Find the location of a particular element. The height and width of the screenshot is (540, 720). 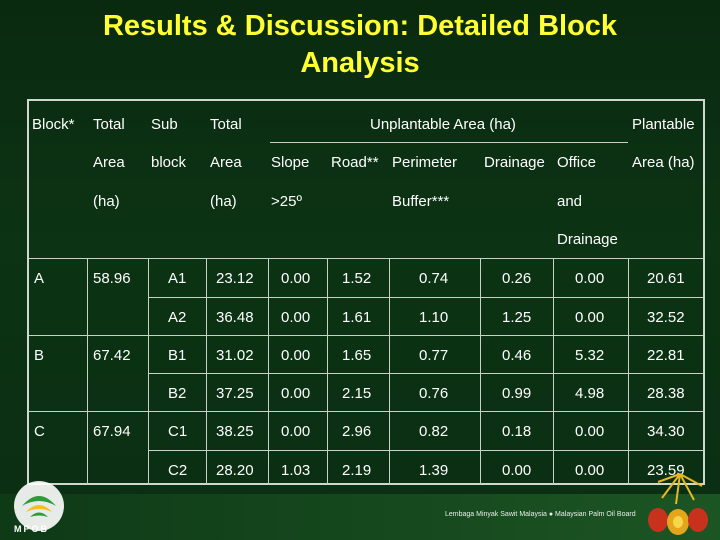

title-line-1: Results & Discussion: Detailed Block is located at coordinates (360, 26).